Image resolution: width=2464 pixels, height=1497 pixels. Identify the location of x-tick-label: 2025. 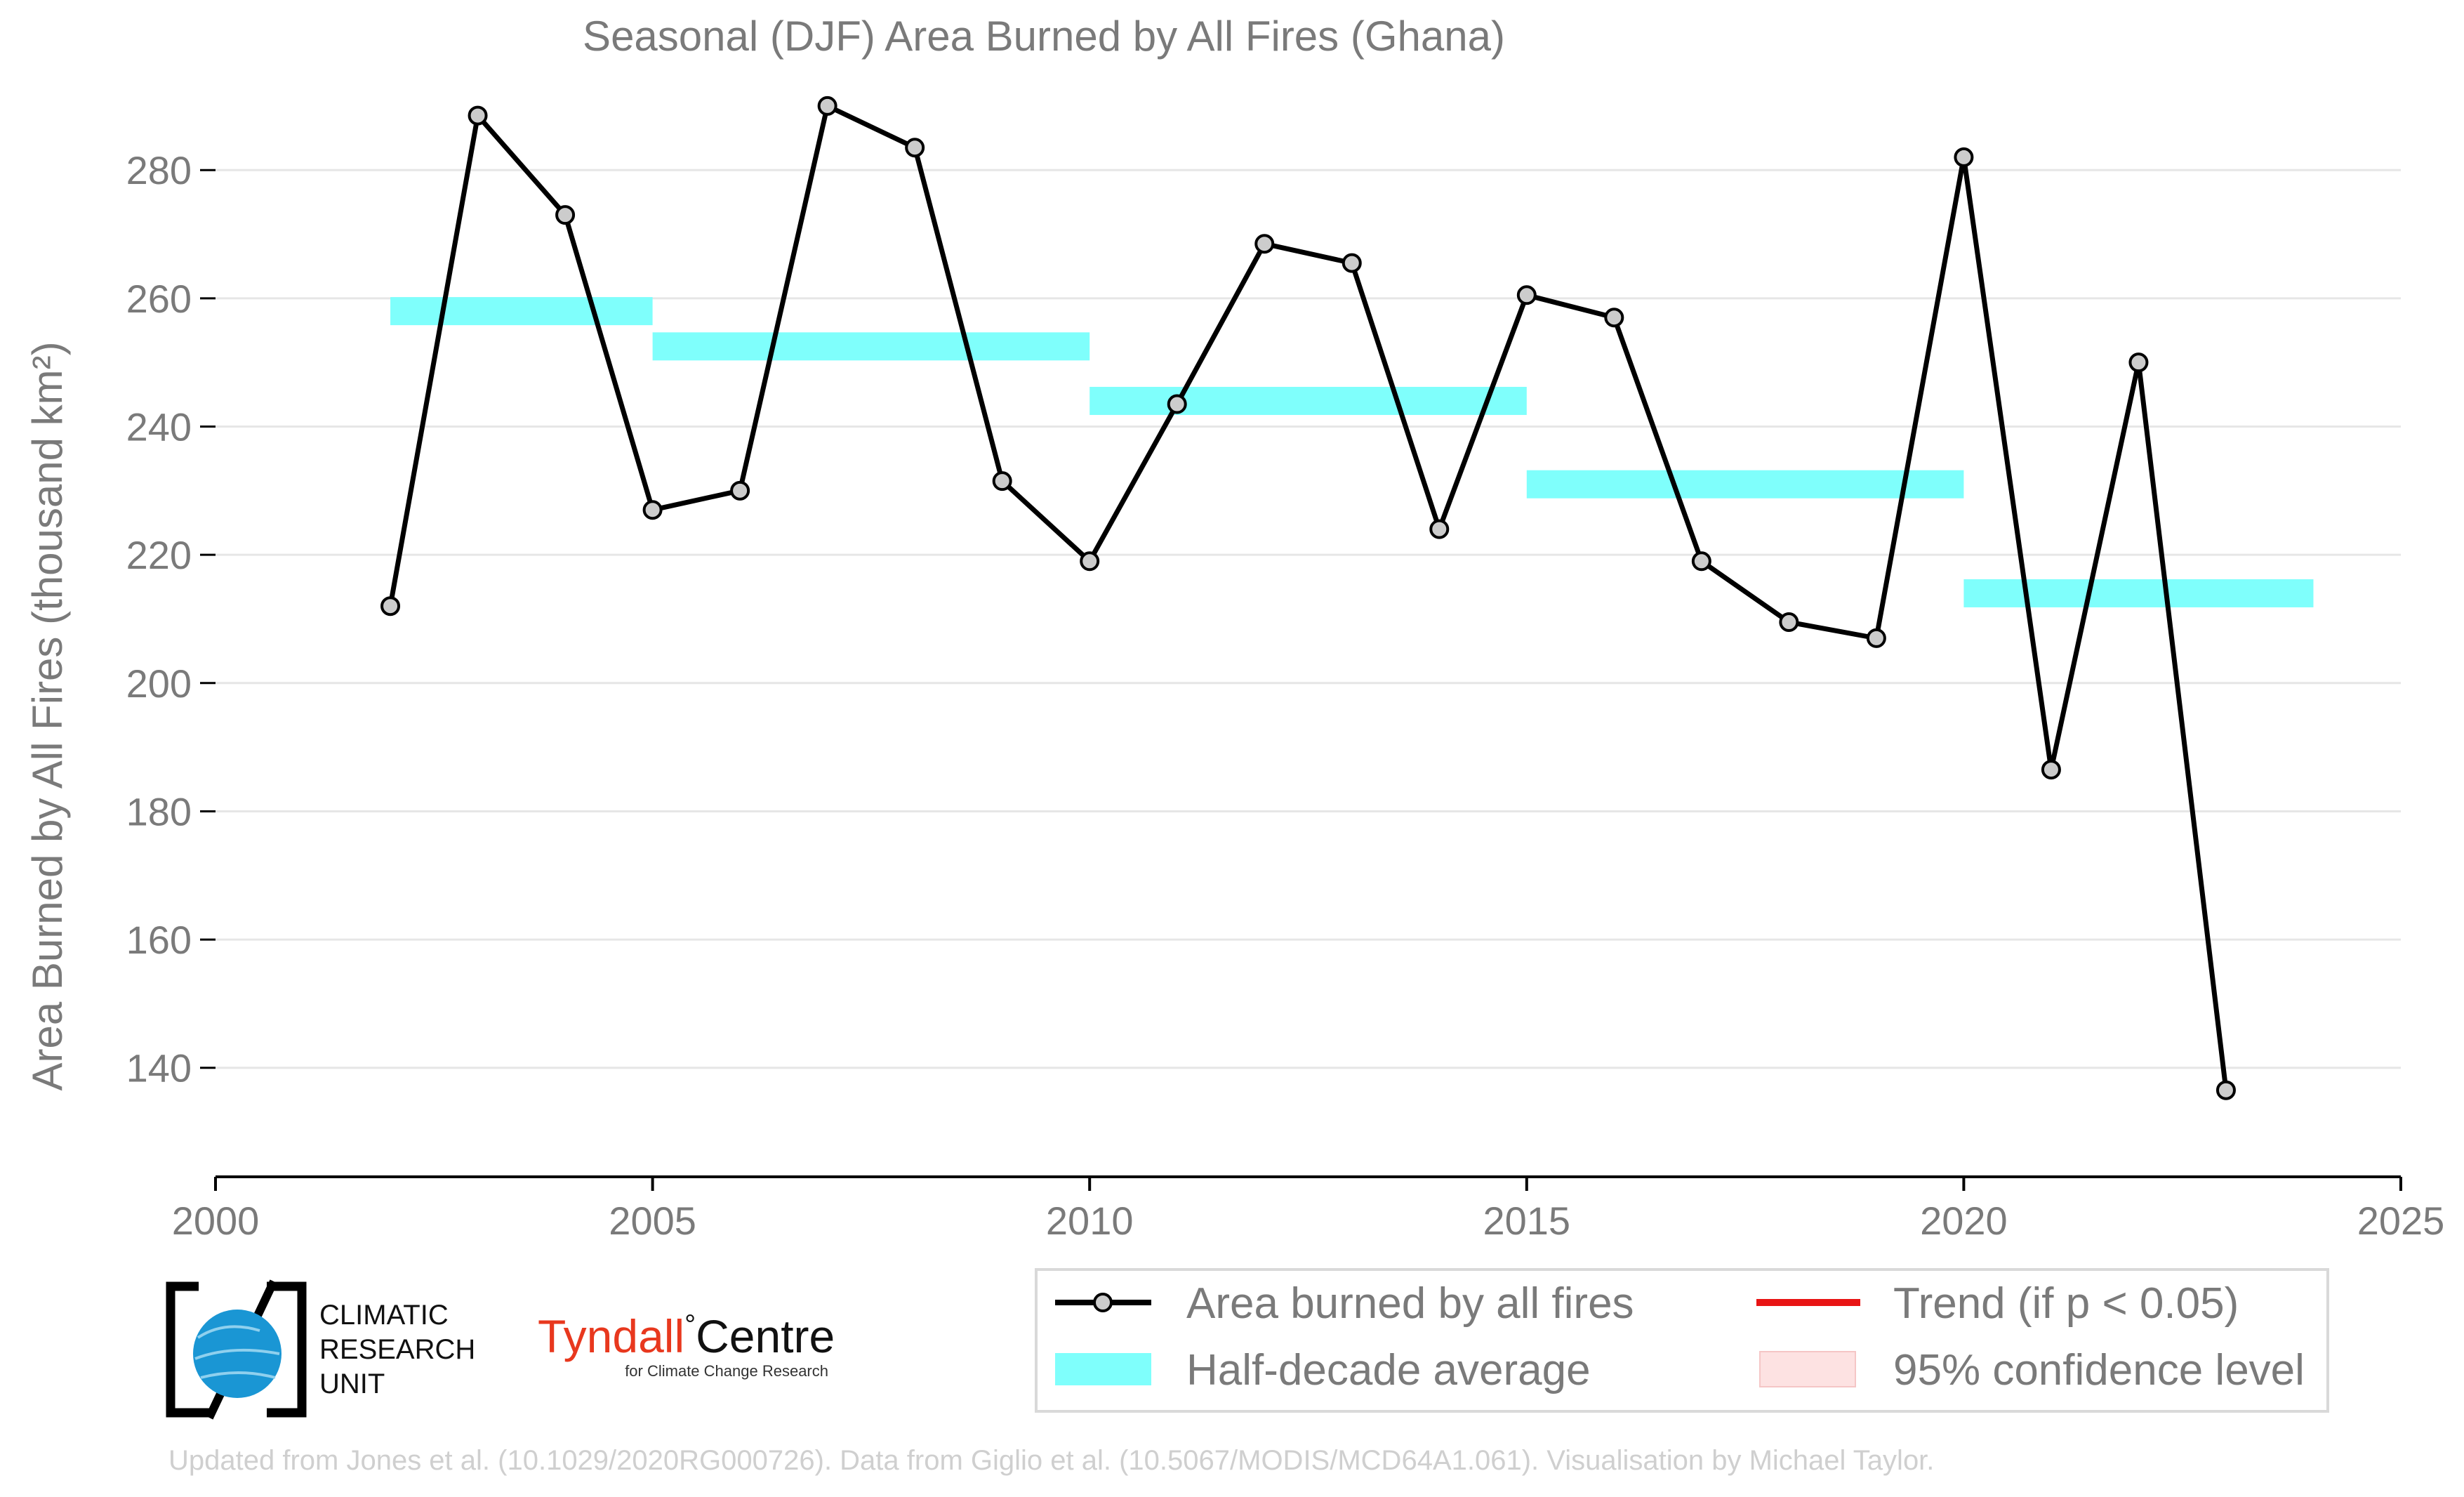
(2401, 1221).